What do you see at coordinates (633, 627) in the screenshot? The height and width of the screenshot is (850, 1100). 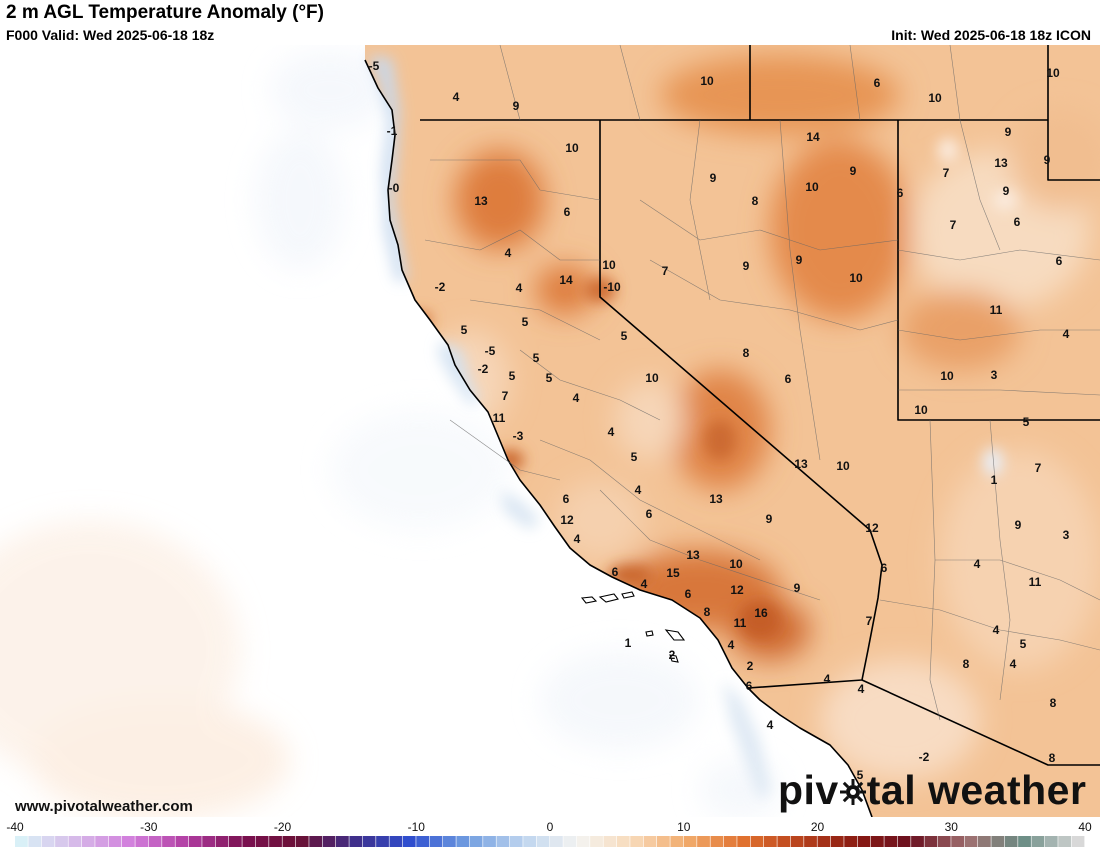 I see `channel-islands` at bounding box center [633, 627].